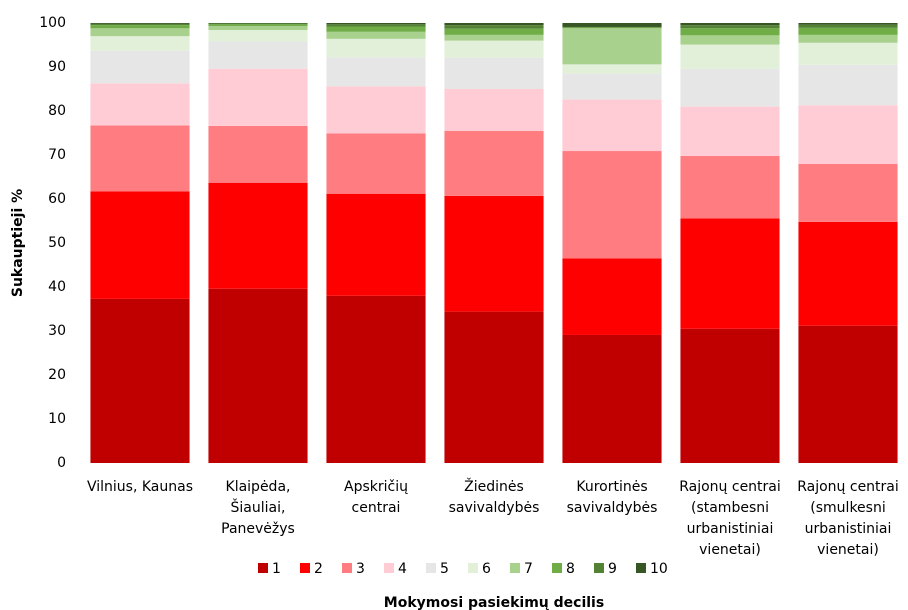 Image resolution: width=908 pixels, height=610 pixels. What do you see at coordinates (140, 487) in the screenshot?
I see `x-tick-label: Vilnius, Kaunas` at bounding box center [140, 487].